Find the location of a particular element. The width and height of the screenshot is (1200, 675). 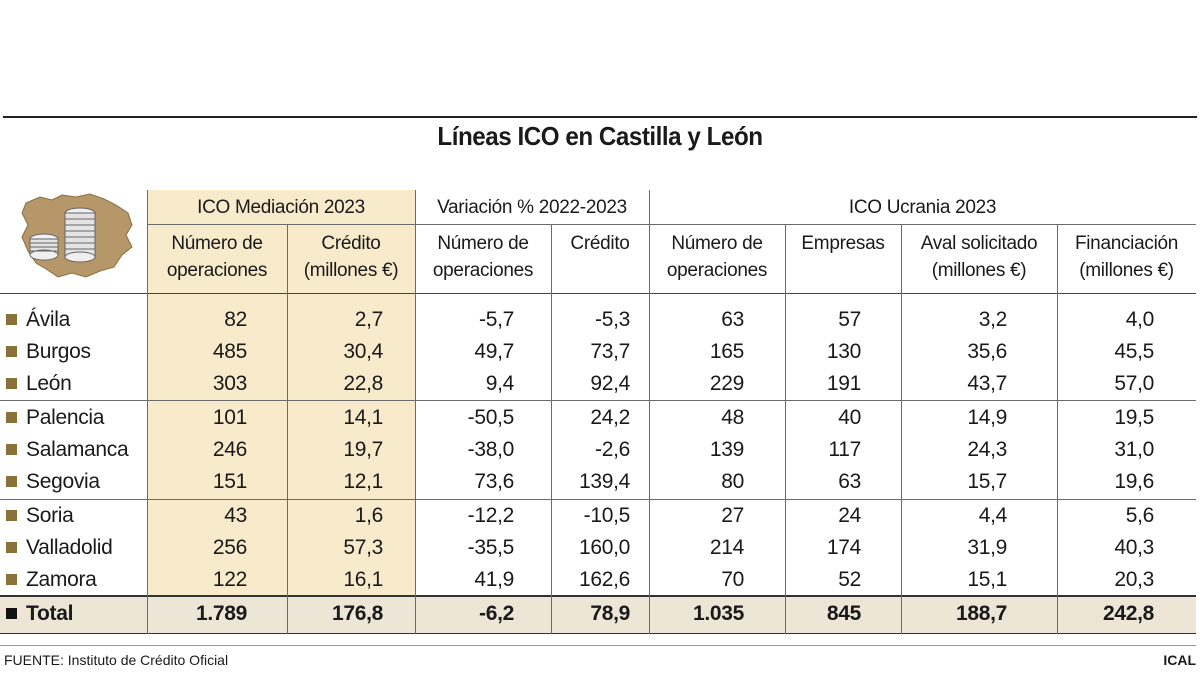

table-cell: 174 is located at coordinates (843, 547).